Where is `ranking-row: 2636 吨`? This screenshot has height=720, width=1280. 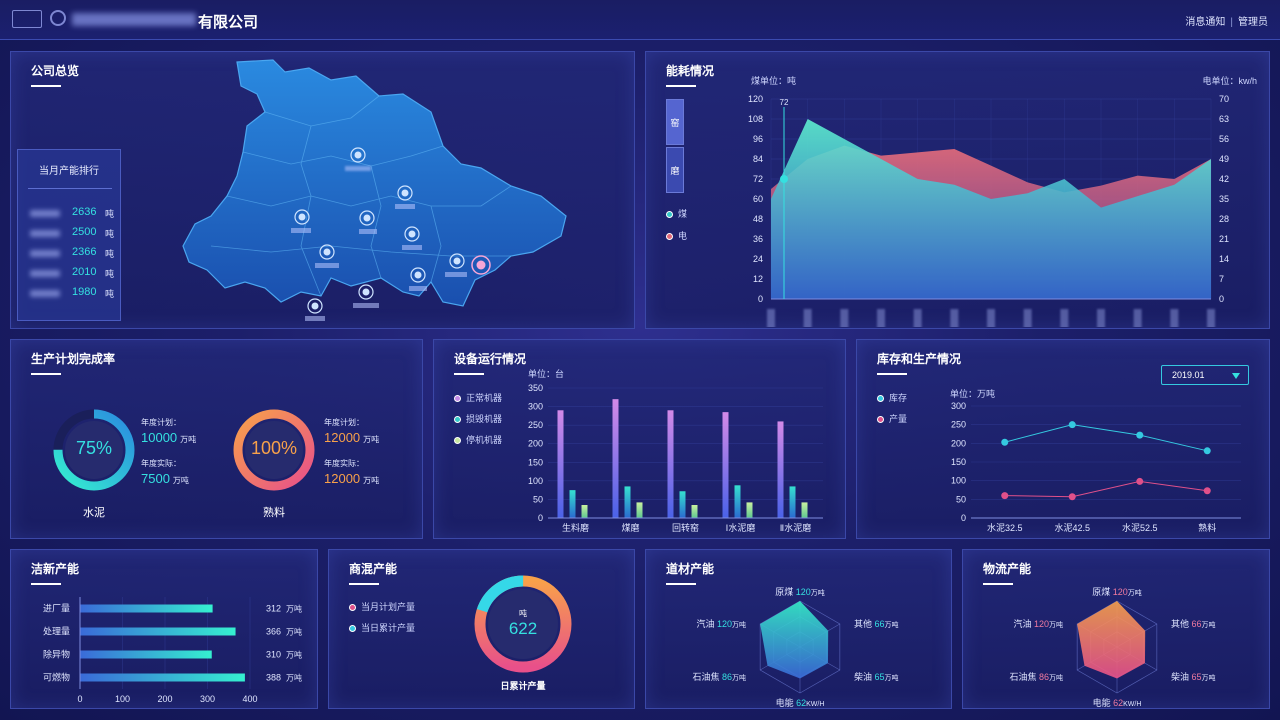
ranking-row: 2636 吨 is located at coordinates (75, 213).